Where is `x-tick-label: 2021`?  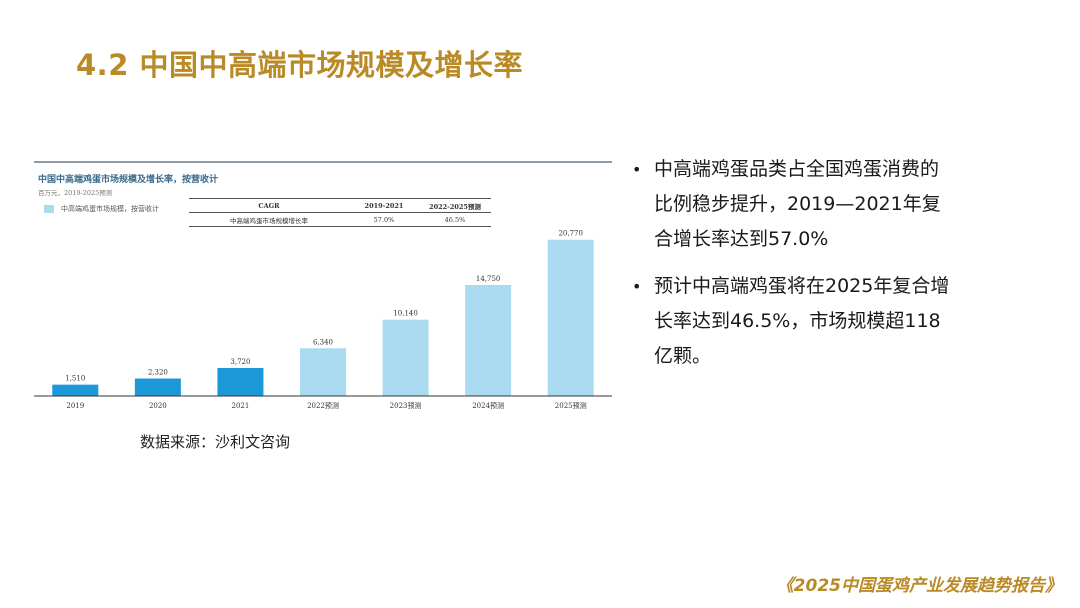
x-tick-label: 2021 is located at coordinates (241, 406).